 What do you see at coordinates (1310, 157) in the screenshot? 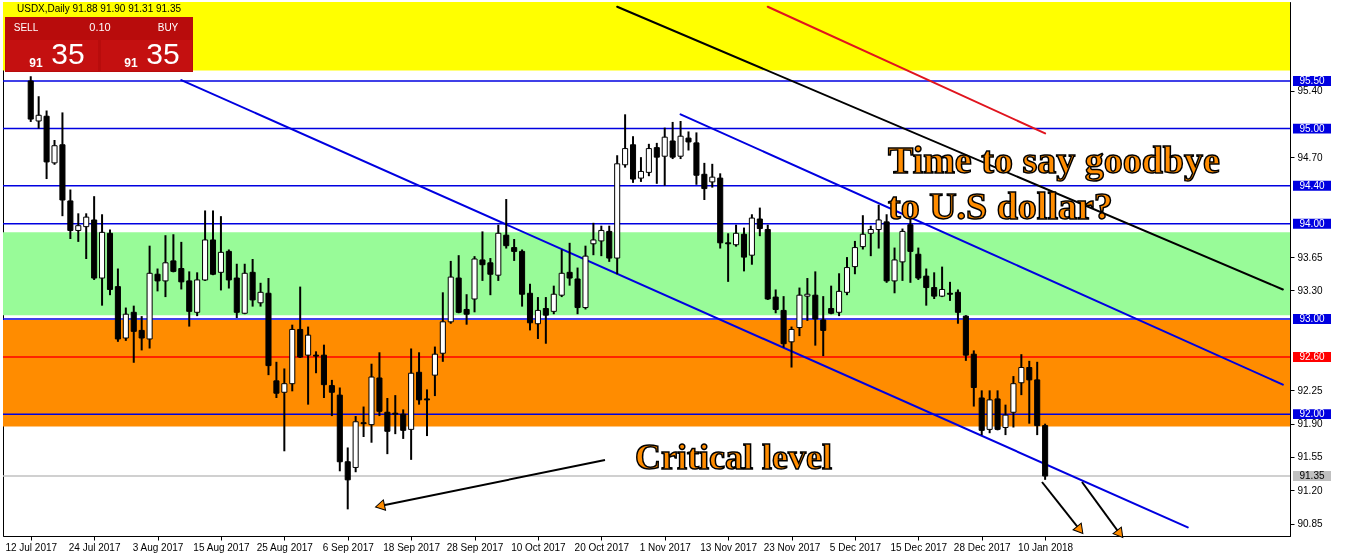
I see `y-tick-label: 94.70` at bounding box center [1310, 157].